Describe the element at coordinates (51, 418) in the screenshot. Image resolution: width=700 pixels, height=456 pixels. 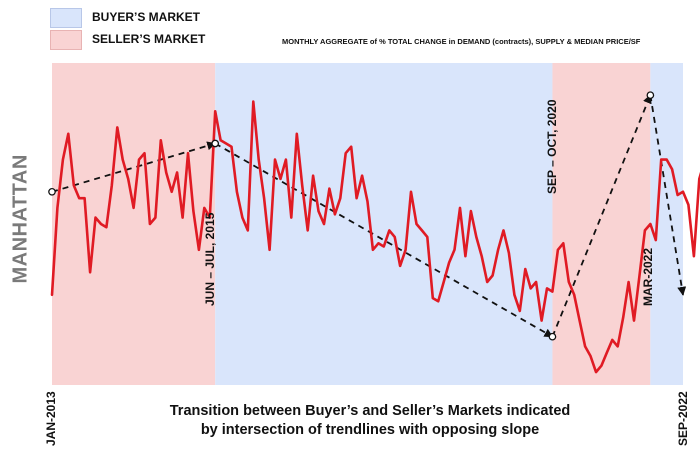
I see `x-axis-start-label: JAN-2013` at that location.